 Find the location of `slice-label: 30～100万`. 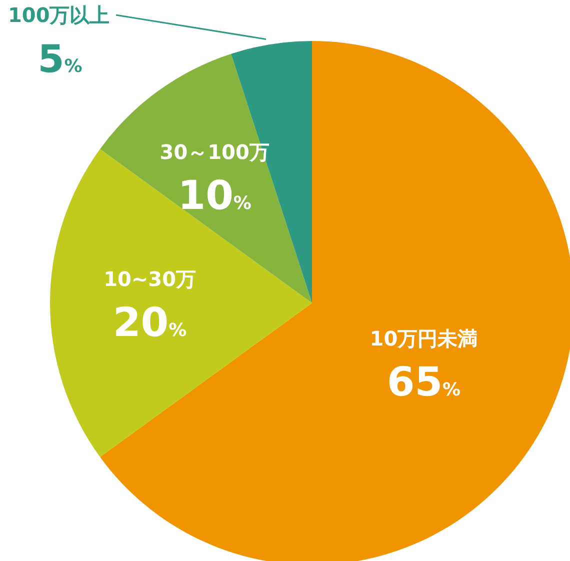

slice-label: 30～100万 is located at coordinates (215, 152).